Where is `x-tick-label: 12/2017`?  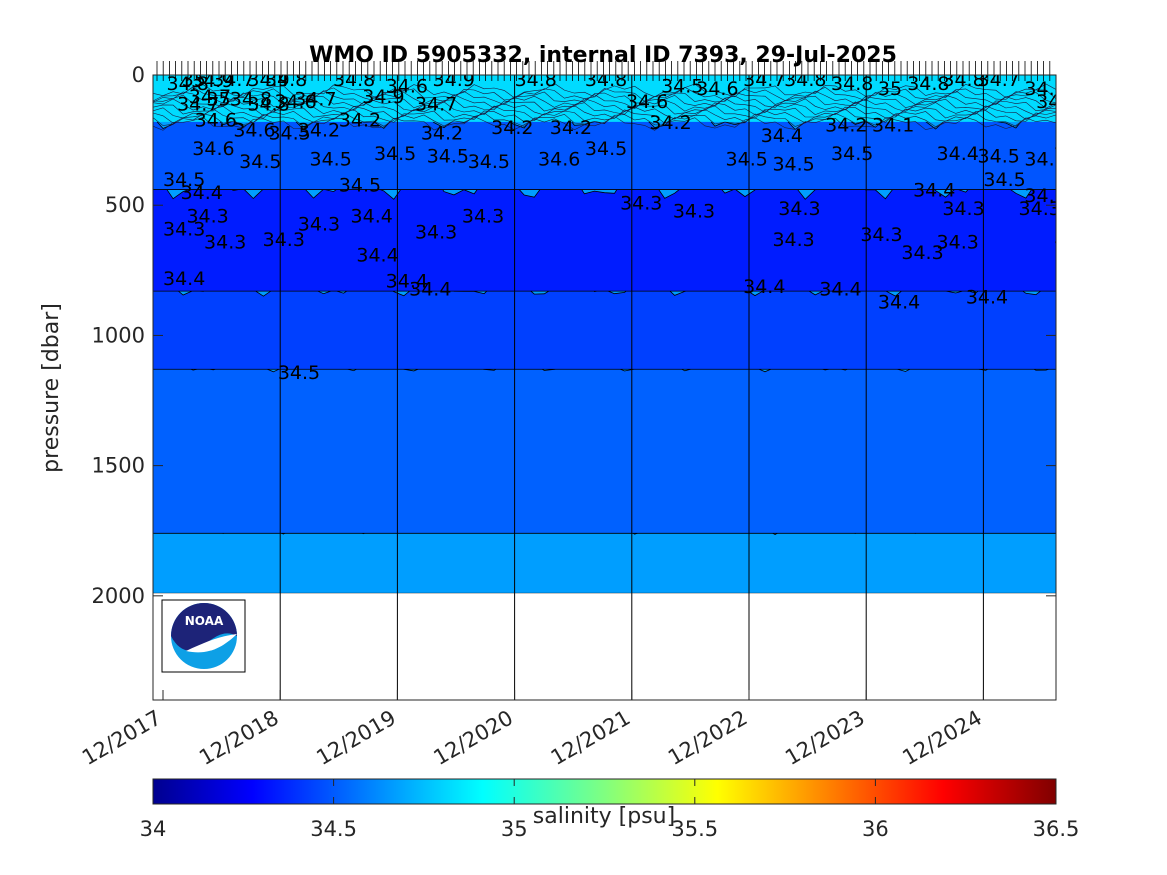 x-tick-label: 12/2017 is located at coordinates (122, 738).